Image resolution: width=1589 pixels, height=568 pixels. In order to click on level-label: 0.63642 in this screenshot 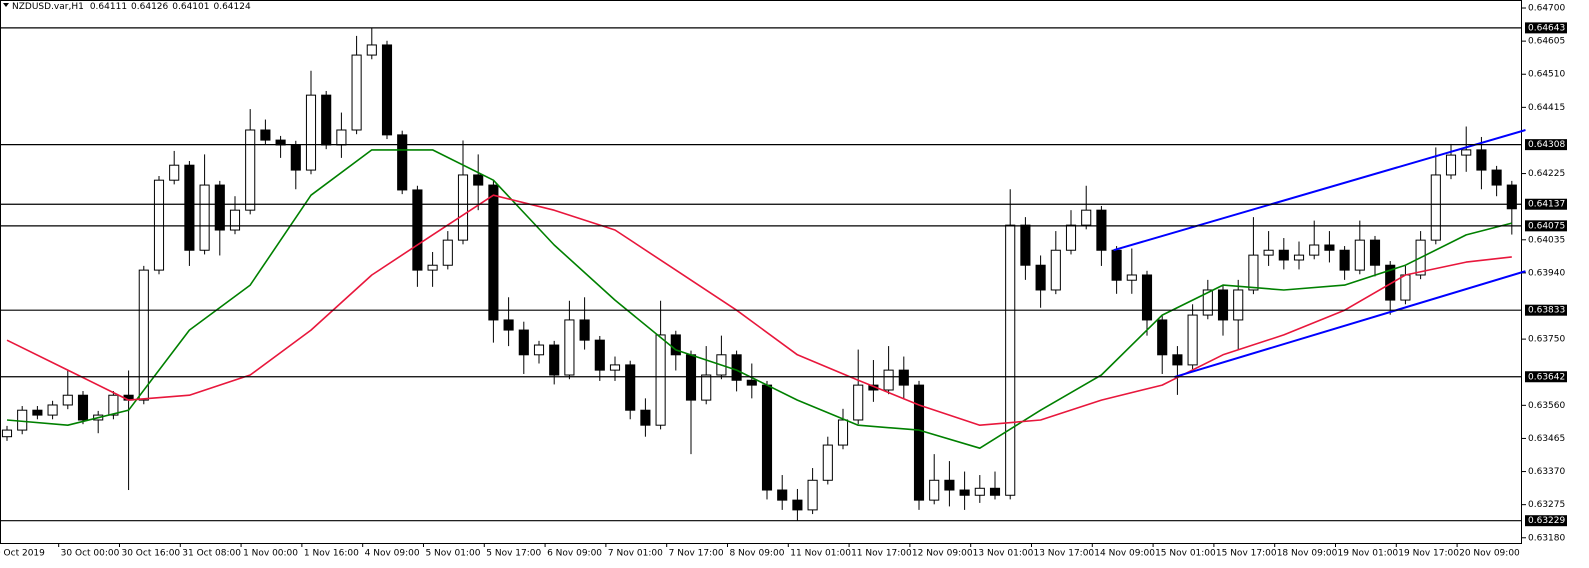, I will do `click(1546, 377)`.